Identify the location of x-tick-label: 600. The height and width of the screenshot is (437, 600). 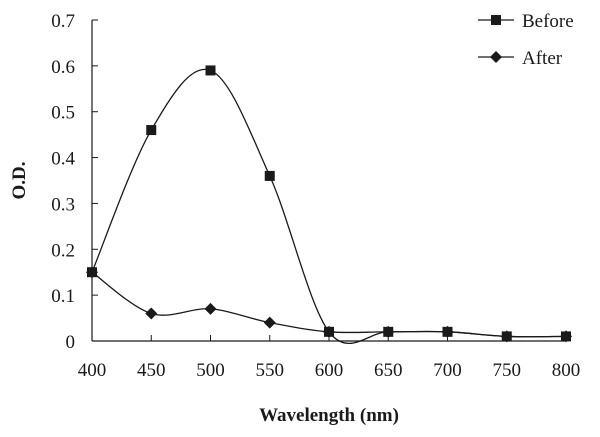
(329, 370).